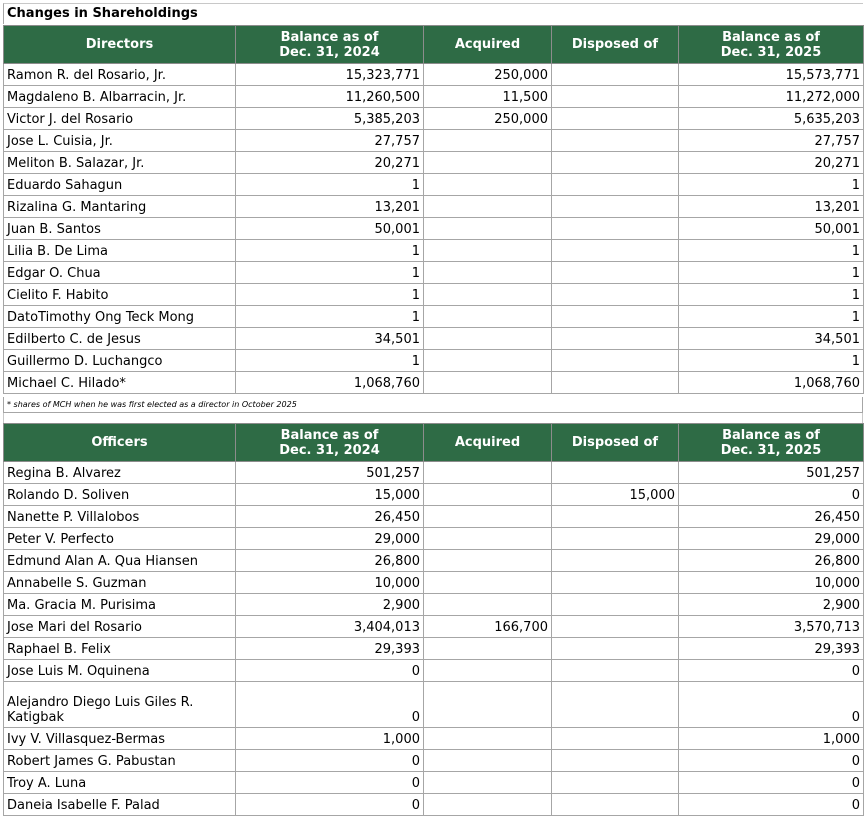 This screenshot has width=865, height=816. I want to click on cell-balance-2025: 11,272,000, so click(771, 96).